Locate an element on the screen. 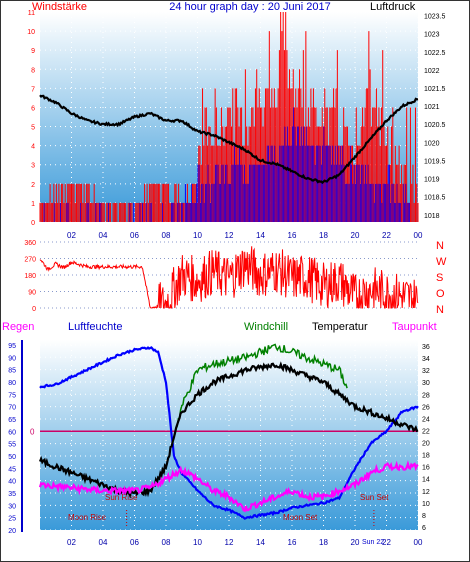 The width and height of the screenshot is (470, 562). p3-right-tick-label: 8 is located at coordinates (424, 516).